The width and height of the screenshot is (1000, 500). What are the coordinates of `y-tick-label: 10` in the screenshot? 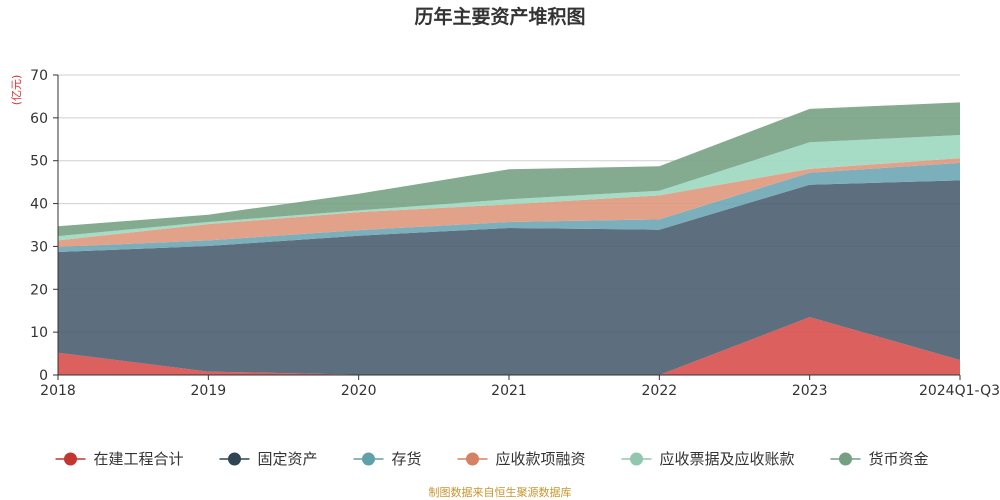 It's located at (39, 333).